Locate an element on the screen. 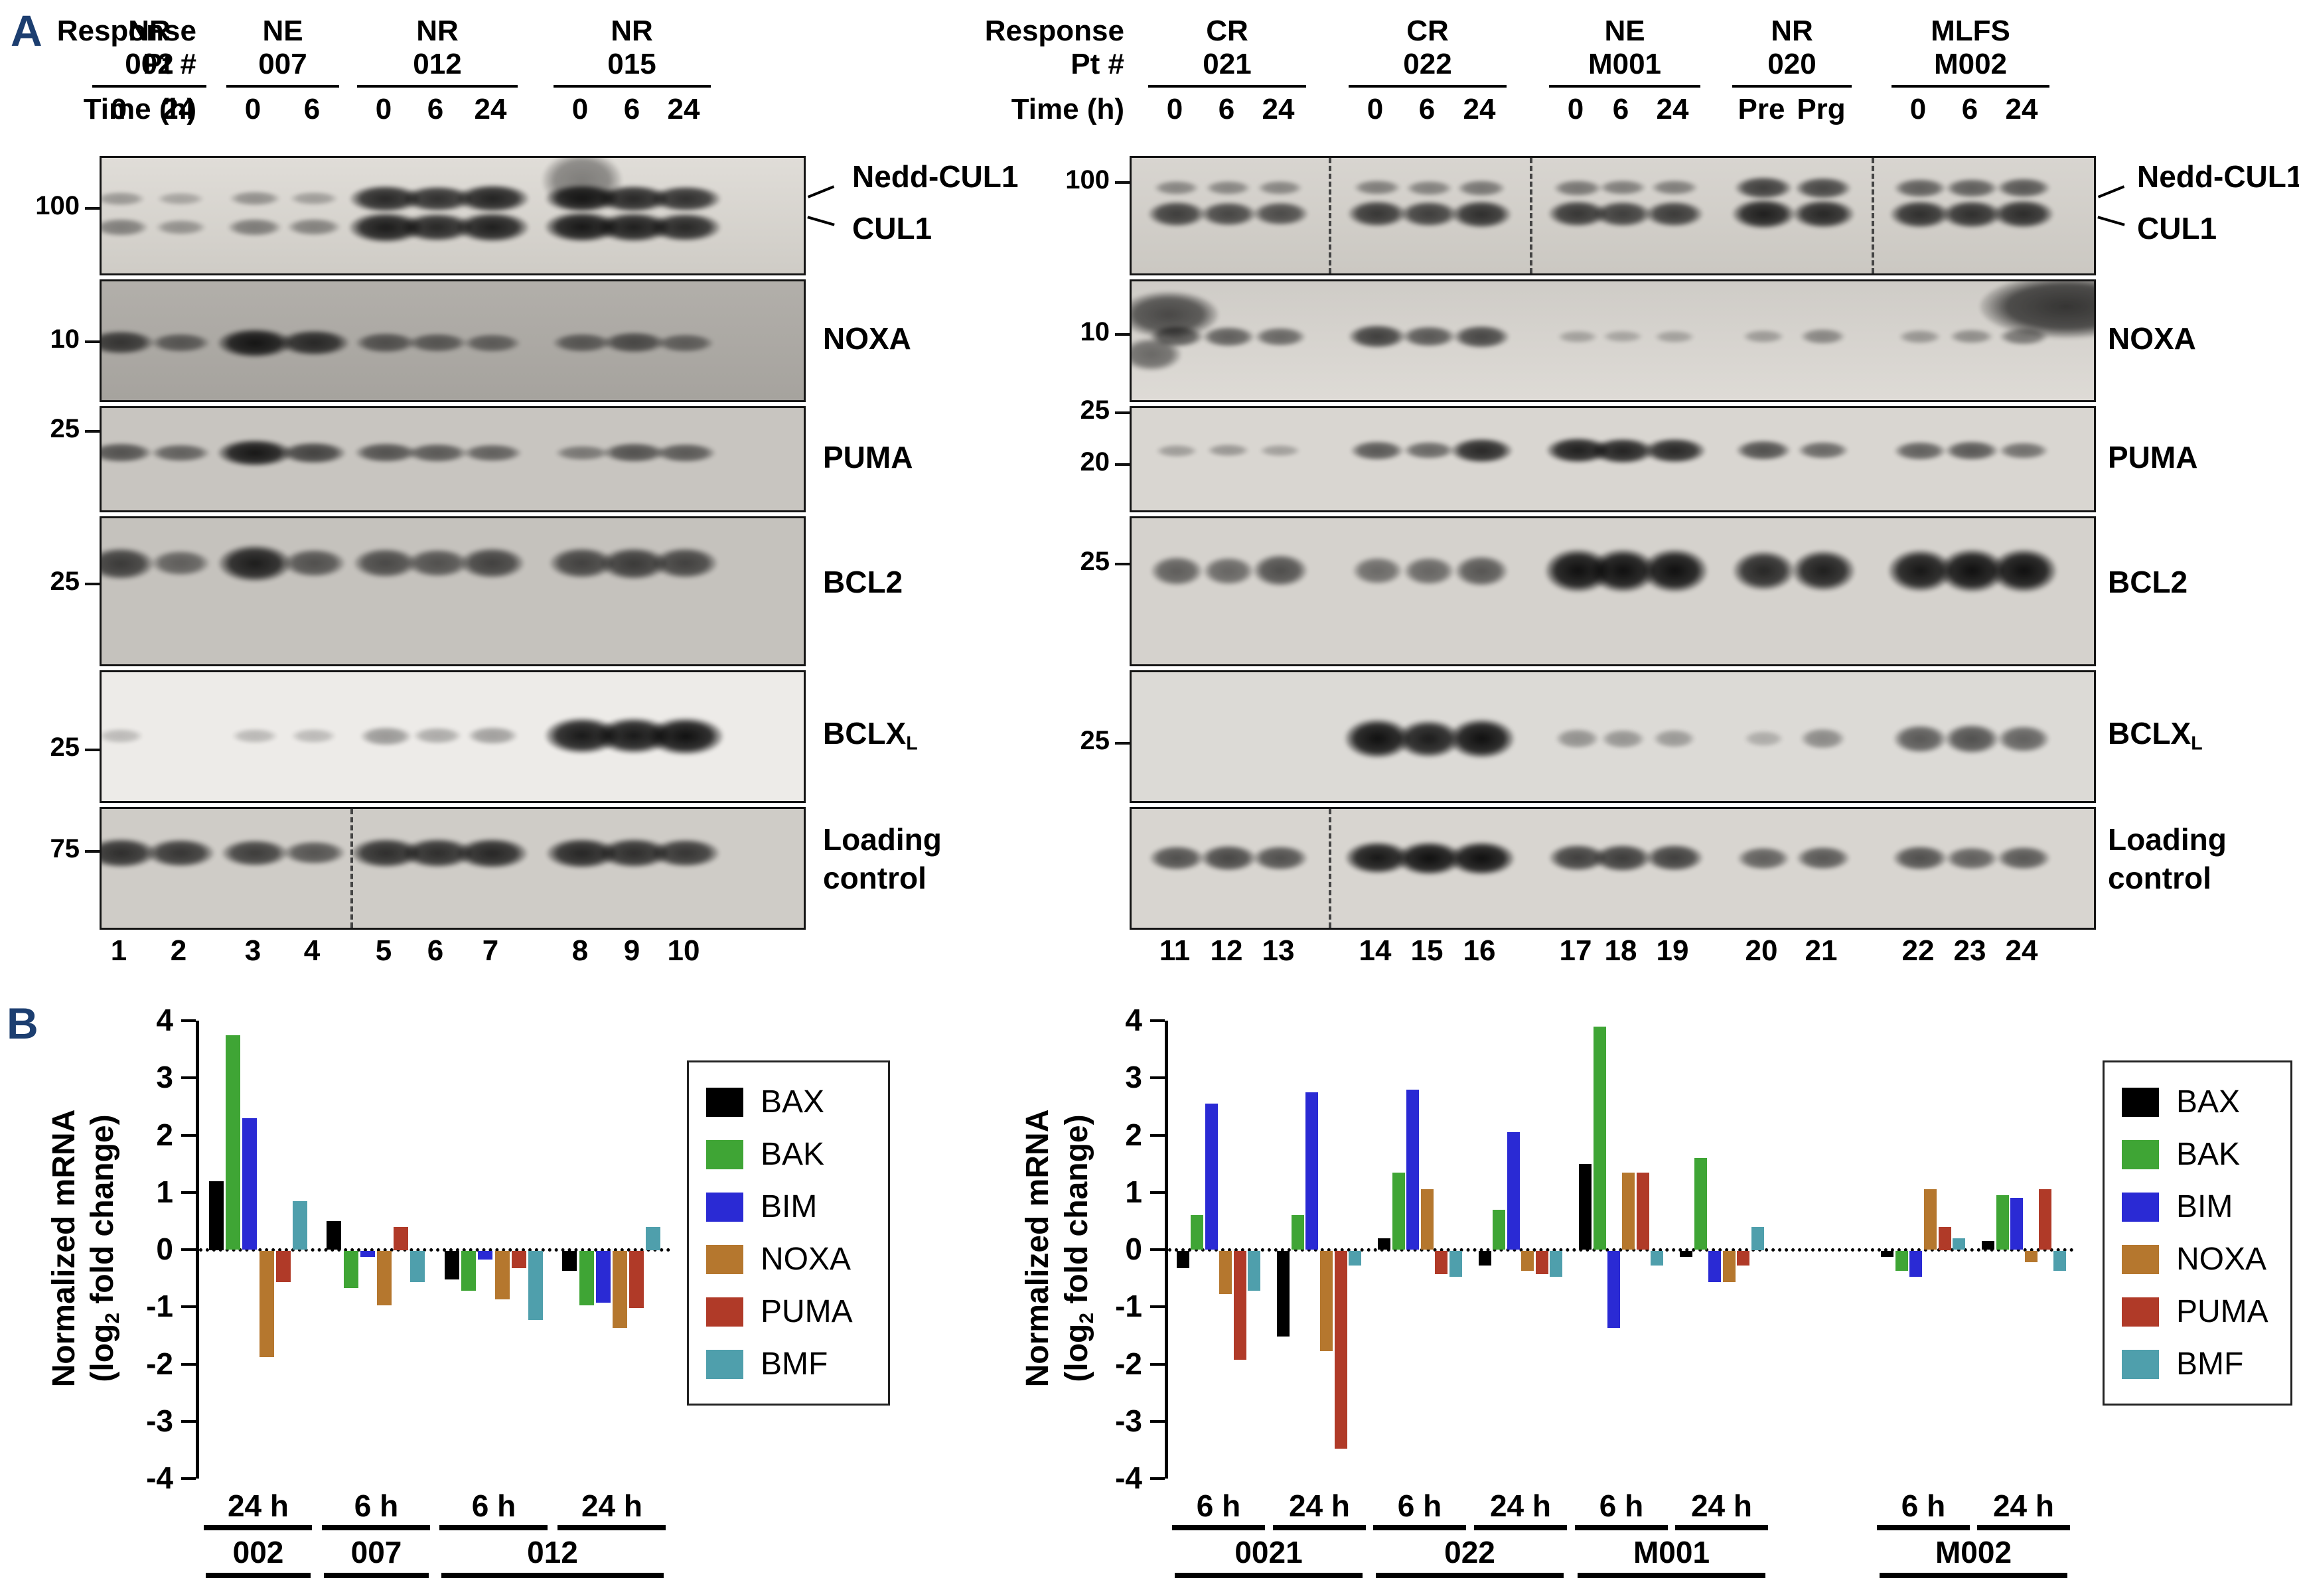  time-value: 6 is located at coordinates (632, 109).